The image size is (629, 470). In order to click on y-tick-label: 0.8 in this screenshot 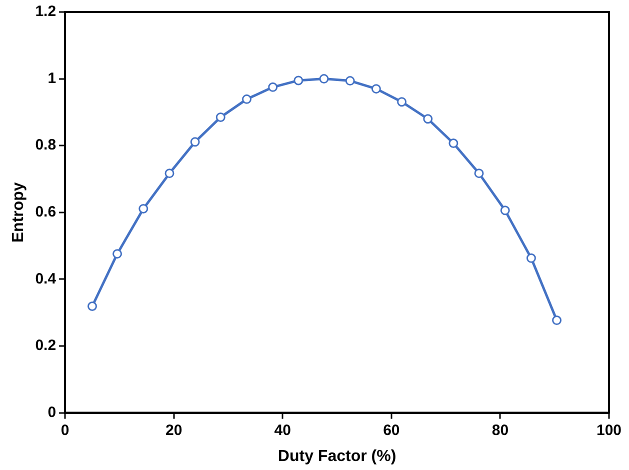, I will do `click(45, 145)`.